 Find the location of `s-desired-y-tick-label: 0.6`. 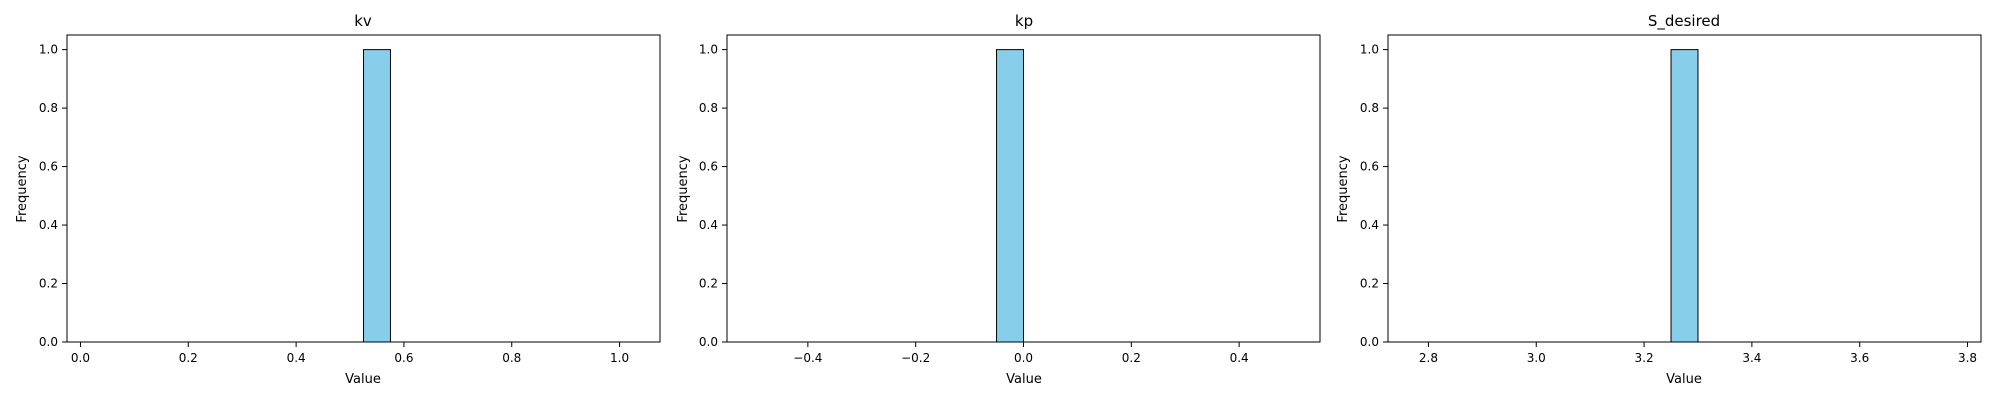

s-desired-y-tick-label: 0.6 is located at coordinates (1369, 167).